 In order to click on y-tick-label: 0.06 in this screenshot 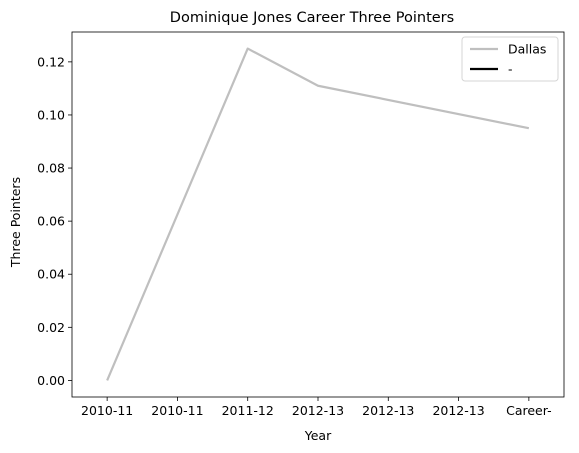, I will do `click(51, 221)`.